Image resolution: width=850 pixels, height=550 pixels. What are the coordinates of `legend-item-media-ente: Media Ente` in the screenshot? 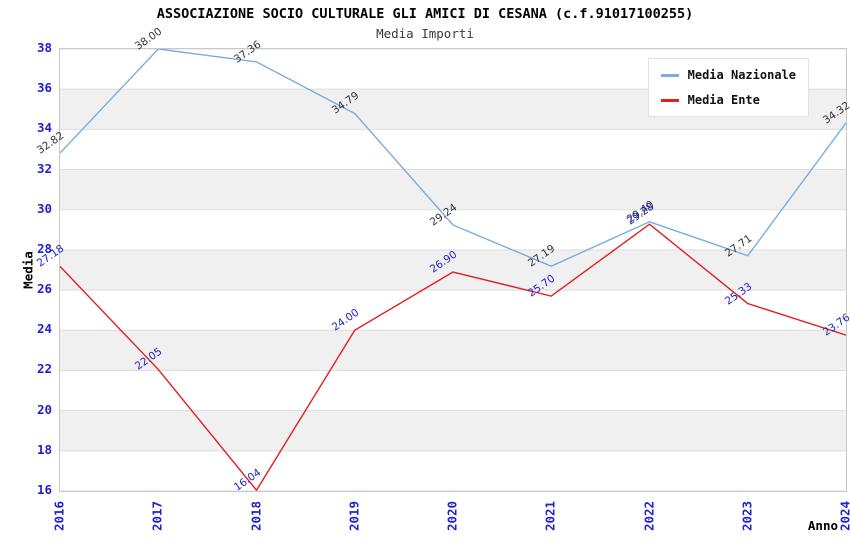 It's located at (728, 100).